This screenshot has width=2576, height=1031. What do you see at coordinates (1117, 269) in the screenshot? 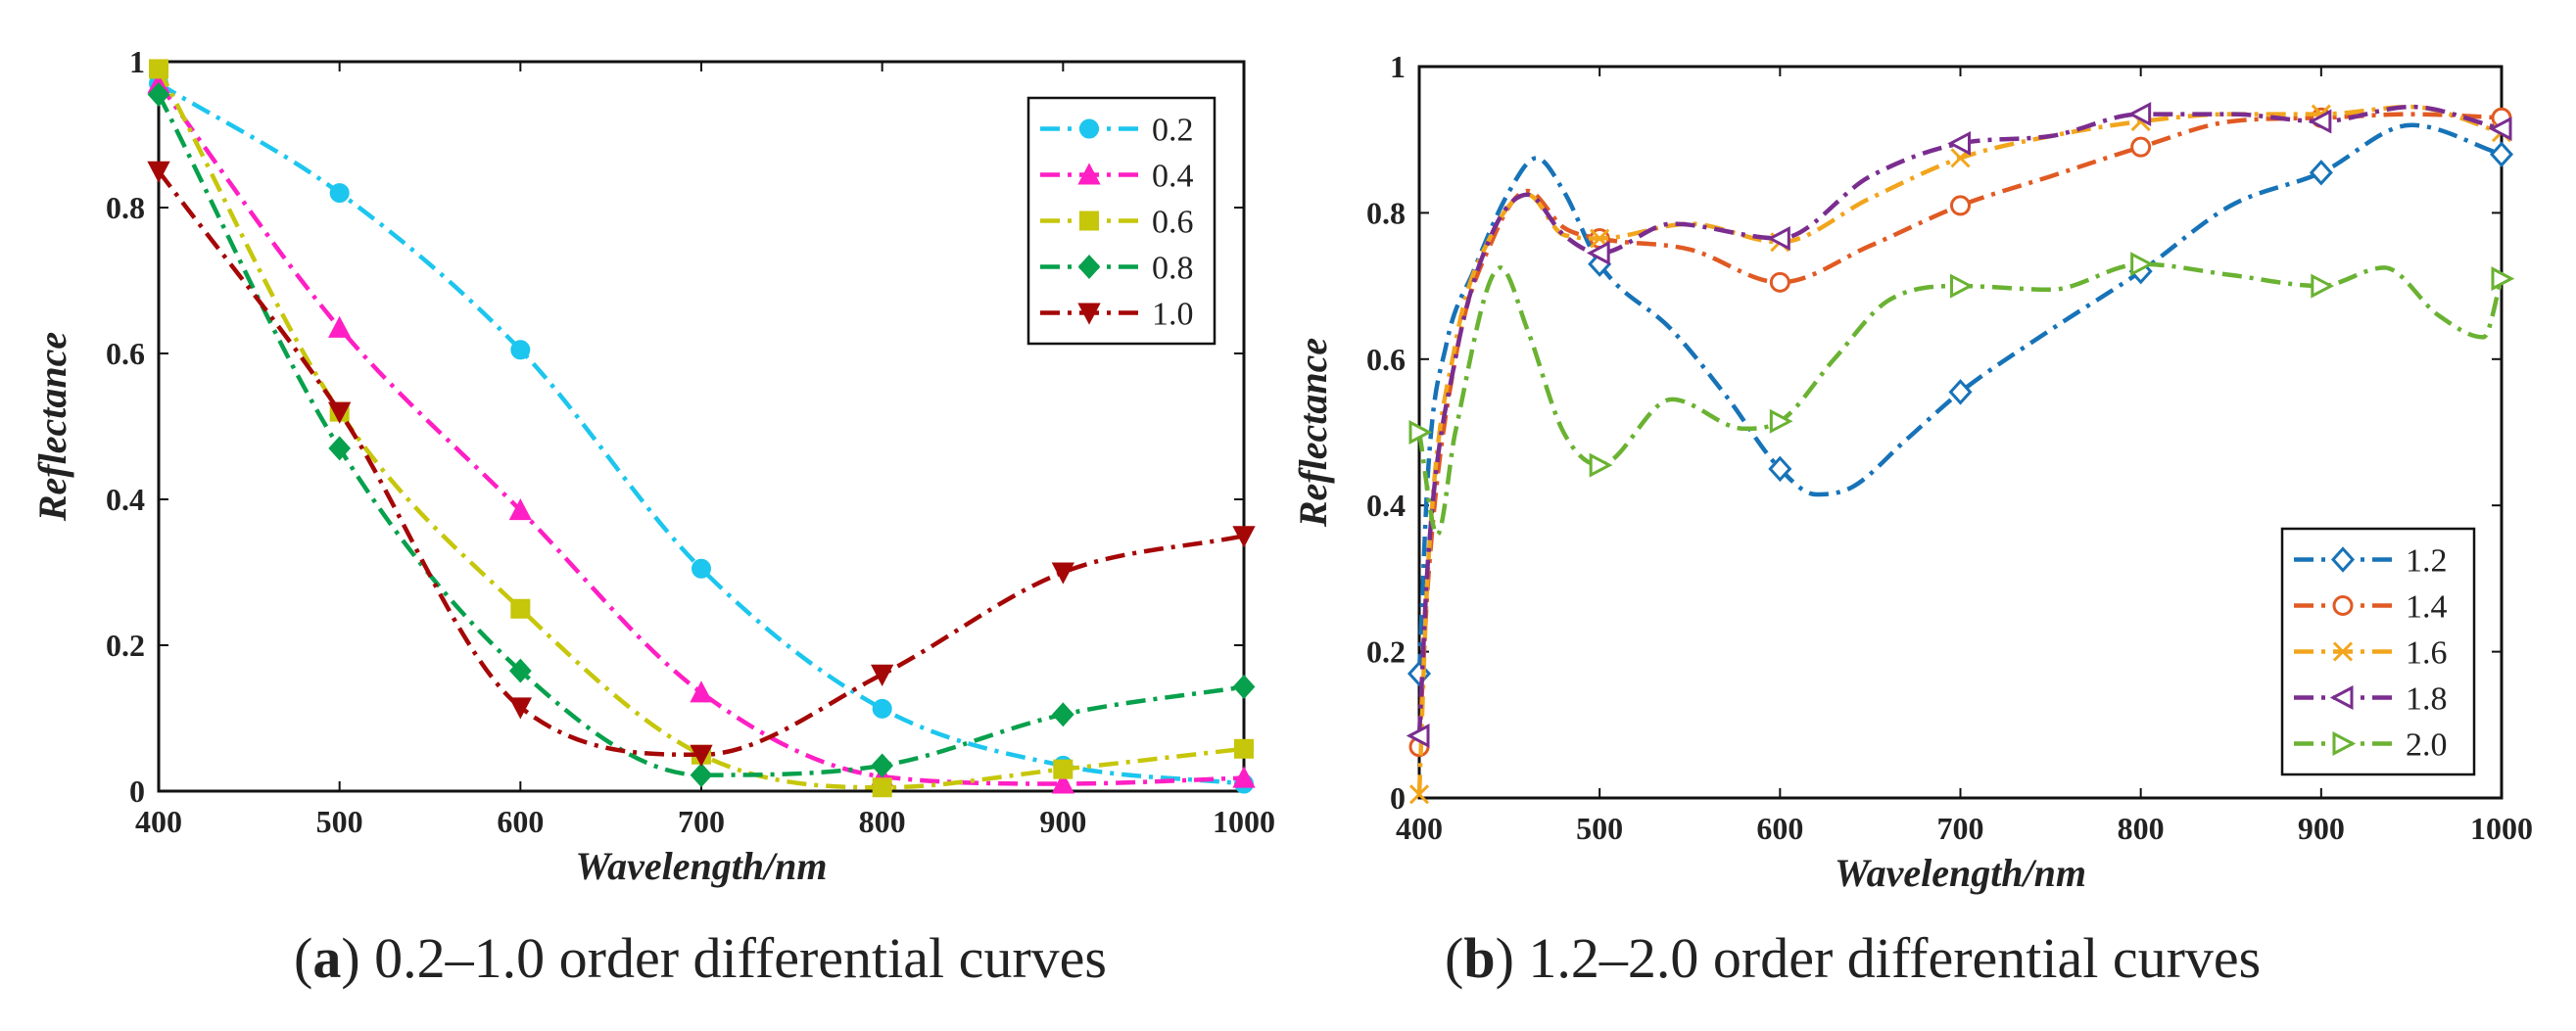
I see `legend-item: 0.8` at bounding box center [1117, 269].